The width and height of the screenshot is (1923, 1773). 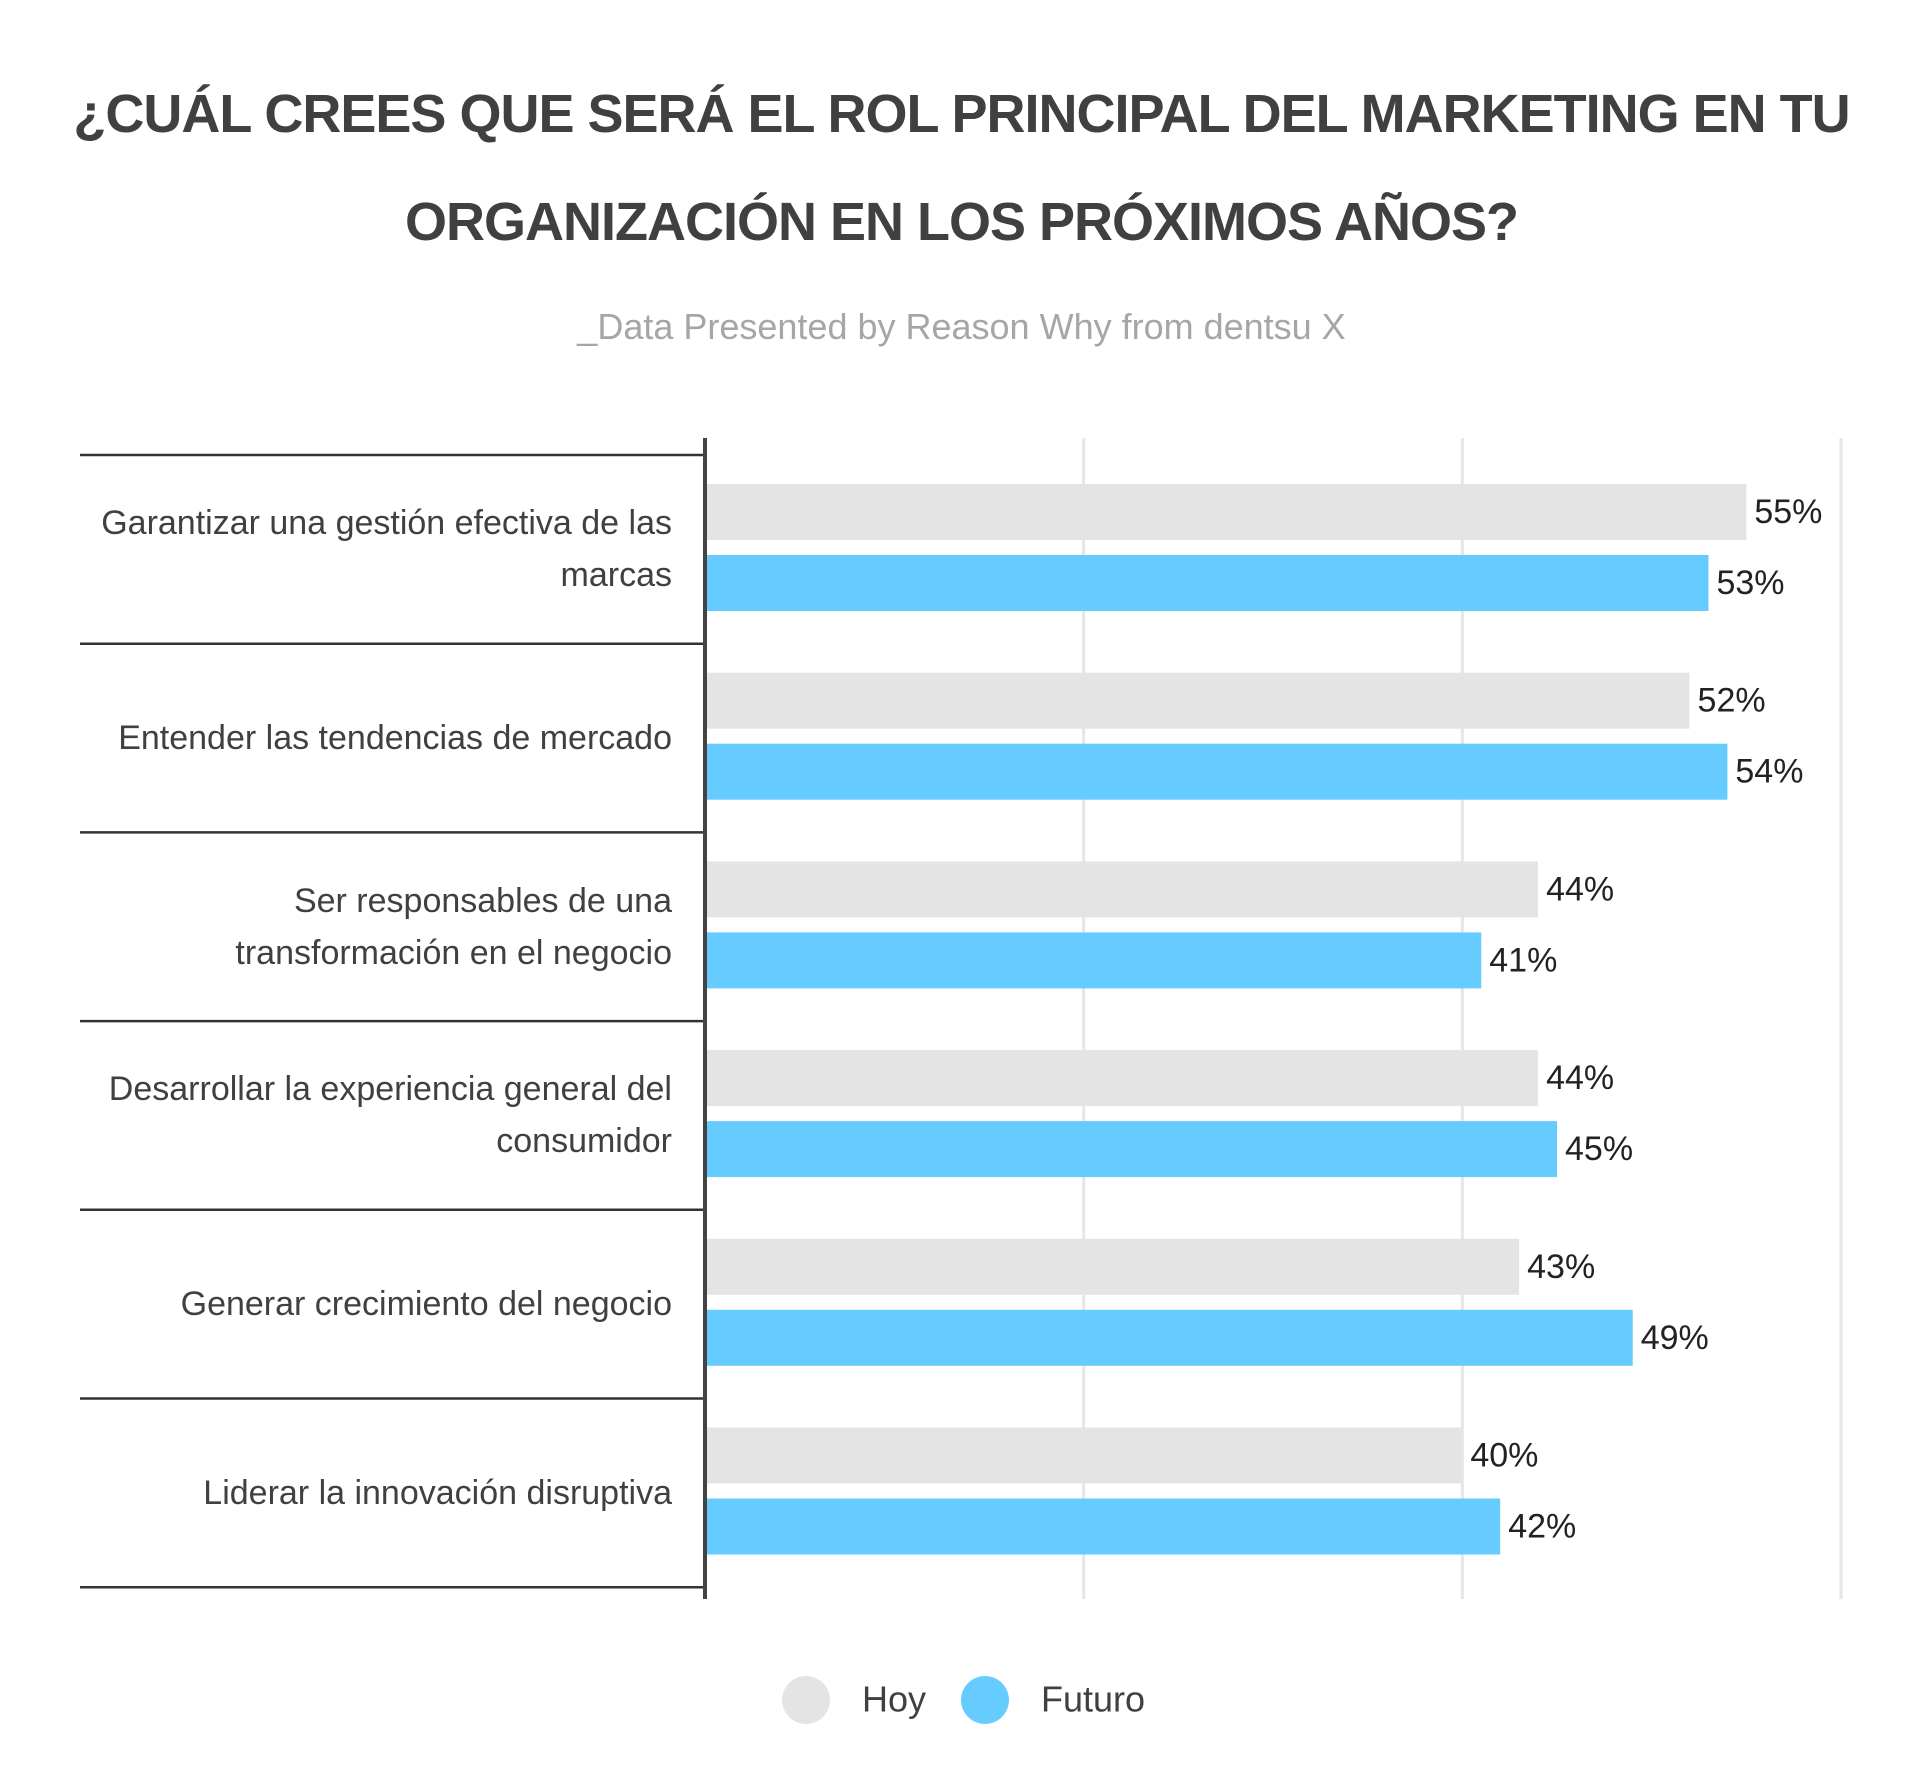 What do you see at coordinates (1504, 1455) in the screenshot?
I see `value-label: 40%` at bounding box center [1504, 1455].